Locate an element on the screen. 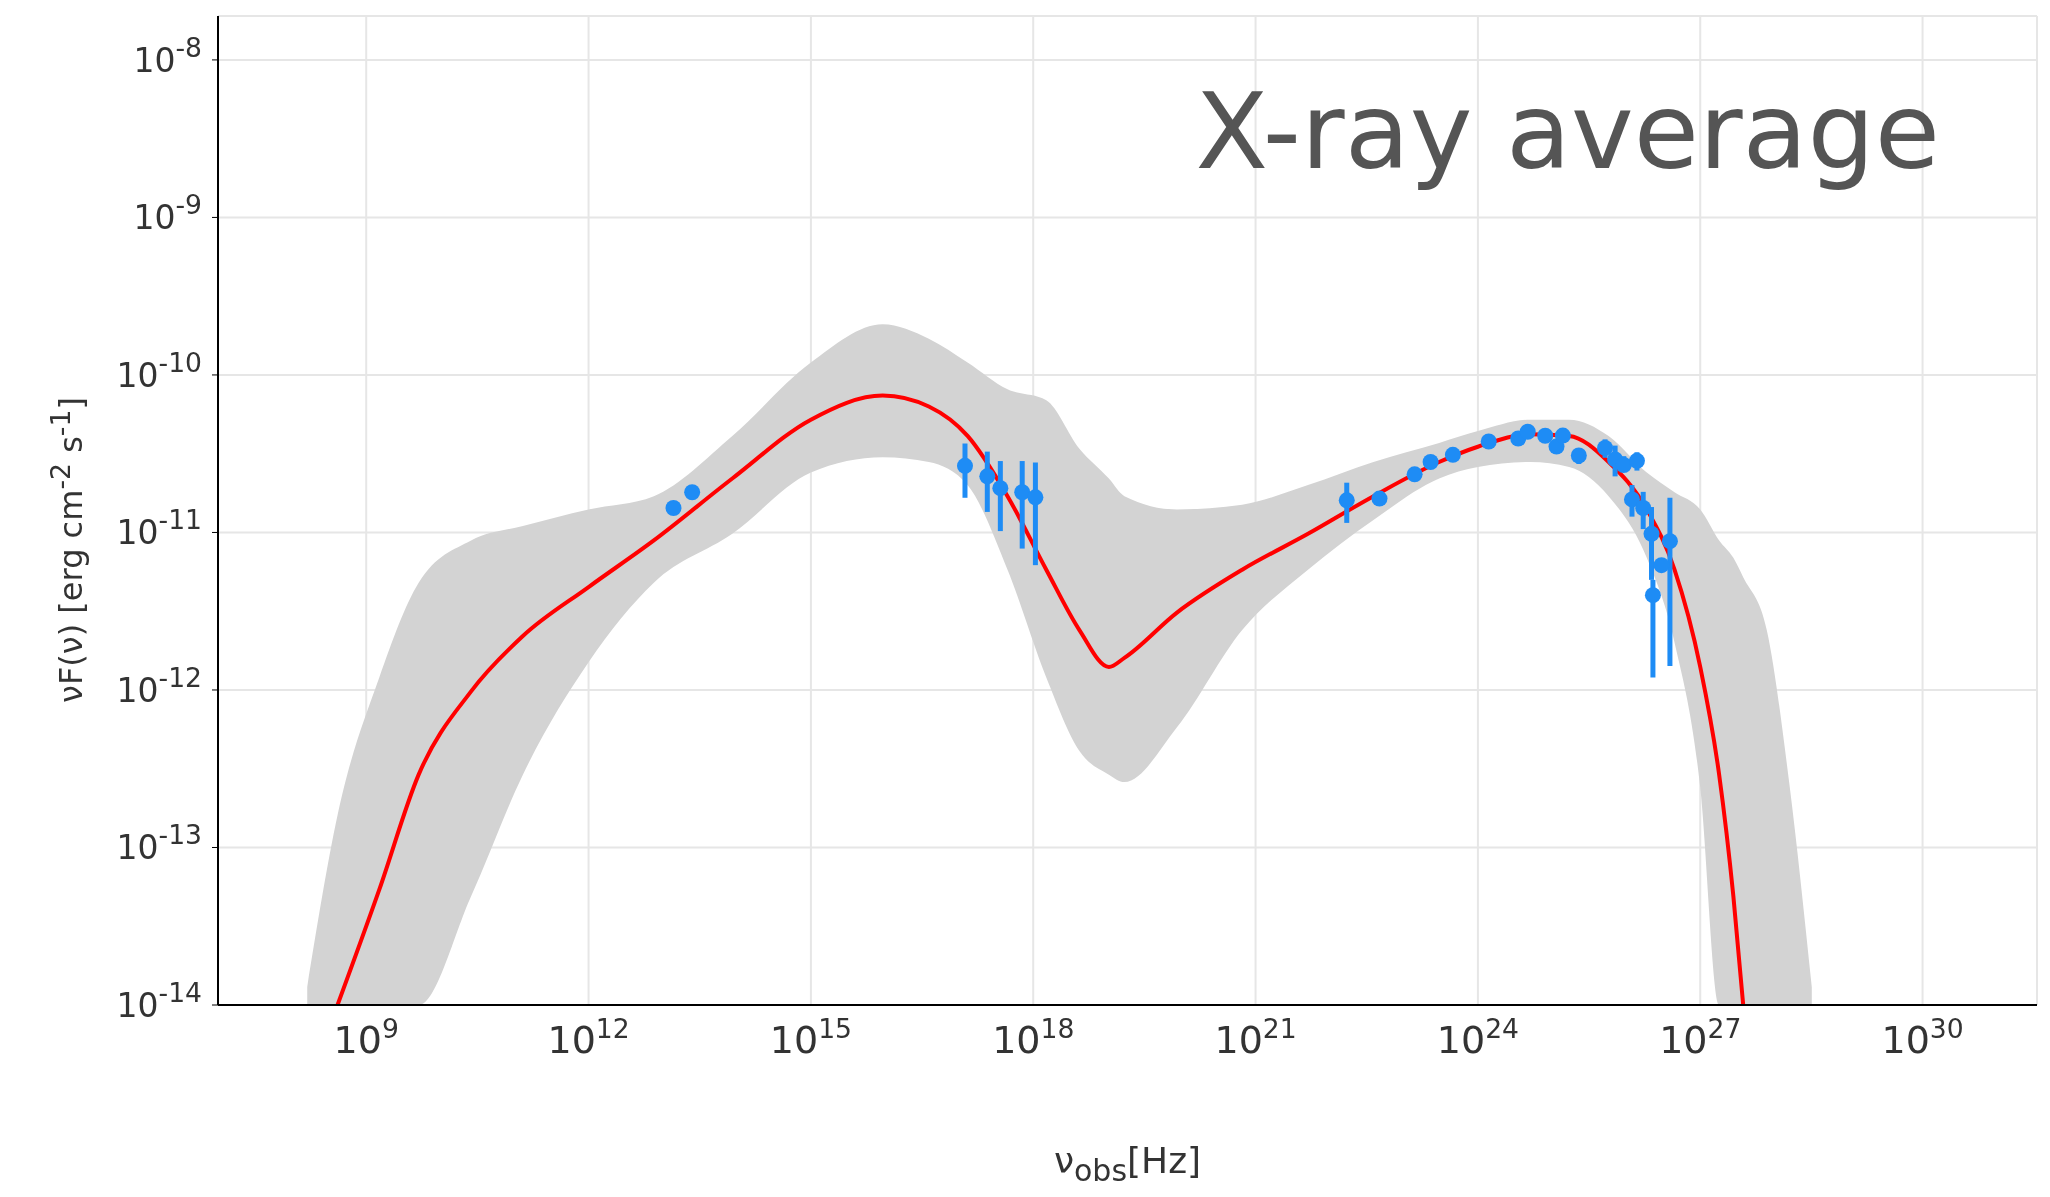 The image size is (2050, 1197). x-tick-label: 10$^{27}$ is located at coordinates (1700, 1037).